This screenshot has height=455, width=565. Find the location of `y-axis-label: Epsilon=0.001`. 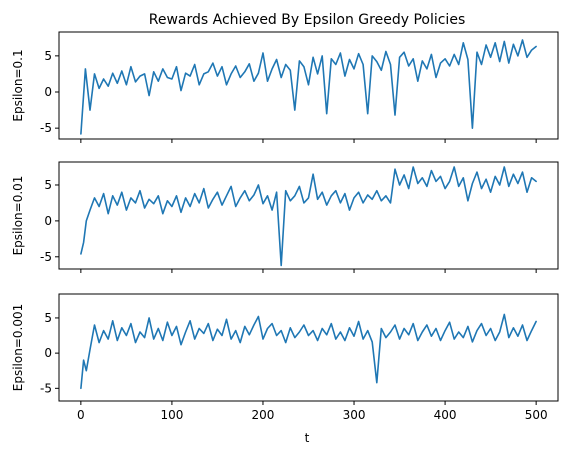

y-axis-label: Epsilon=0.001 is located at coordinates (18, 347).